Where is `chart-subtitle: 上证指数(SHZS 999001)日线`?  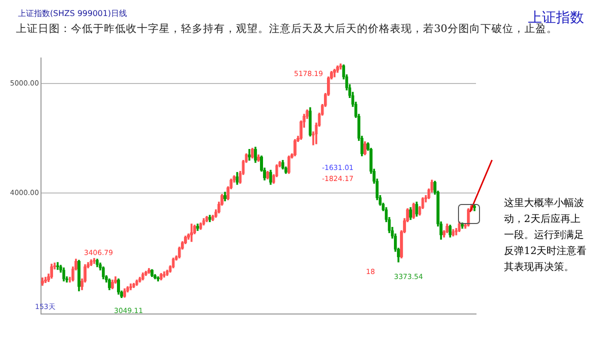 chart-subtitle: 上证指数(SHZS 999001)日线 is located at coordinates (72, 13).